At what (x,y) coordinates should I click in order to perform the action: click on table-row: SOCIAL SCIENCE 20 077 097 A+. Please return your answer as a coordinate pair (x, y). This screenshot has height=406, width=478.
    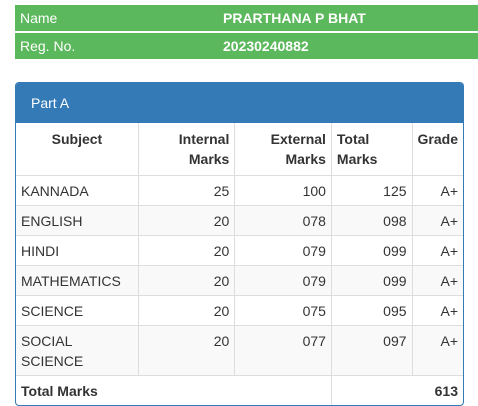
    Looking at the image, I should click on (239, 350).